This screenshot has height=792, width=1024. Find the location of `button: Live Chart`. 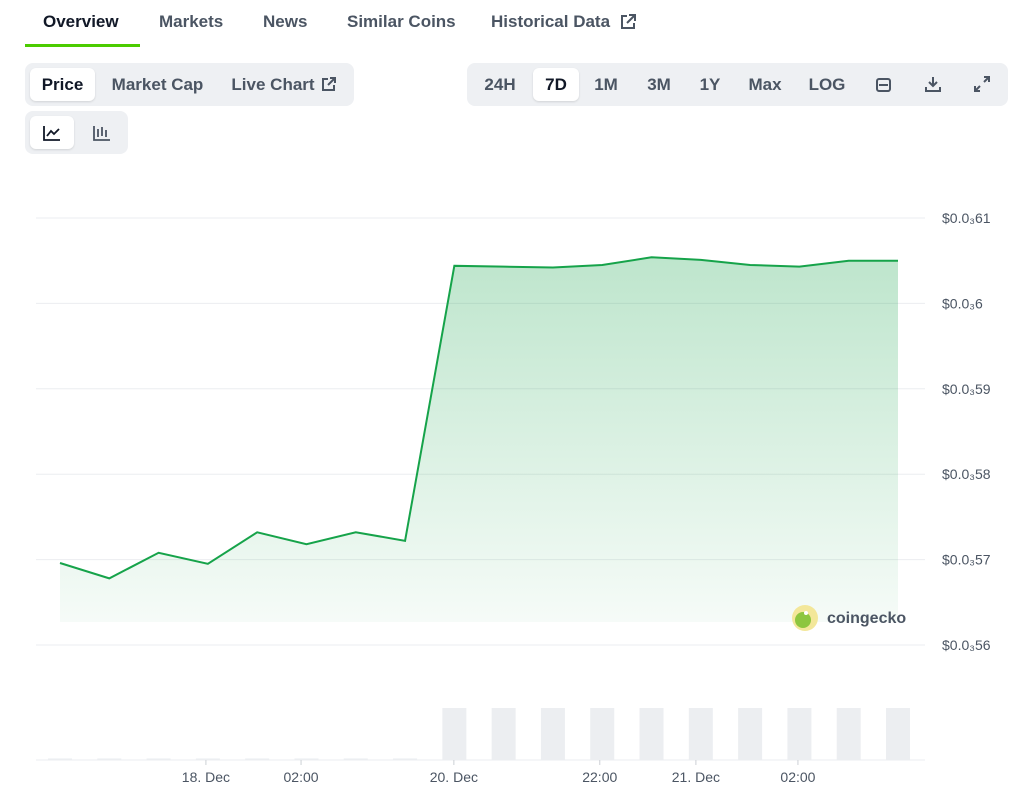

button: Live Chart is located at coordinates (273, 84).